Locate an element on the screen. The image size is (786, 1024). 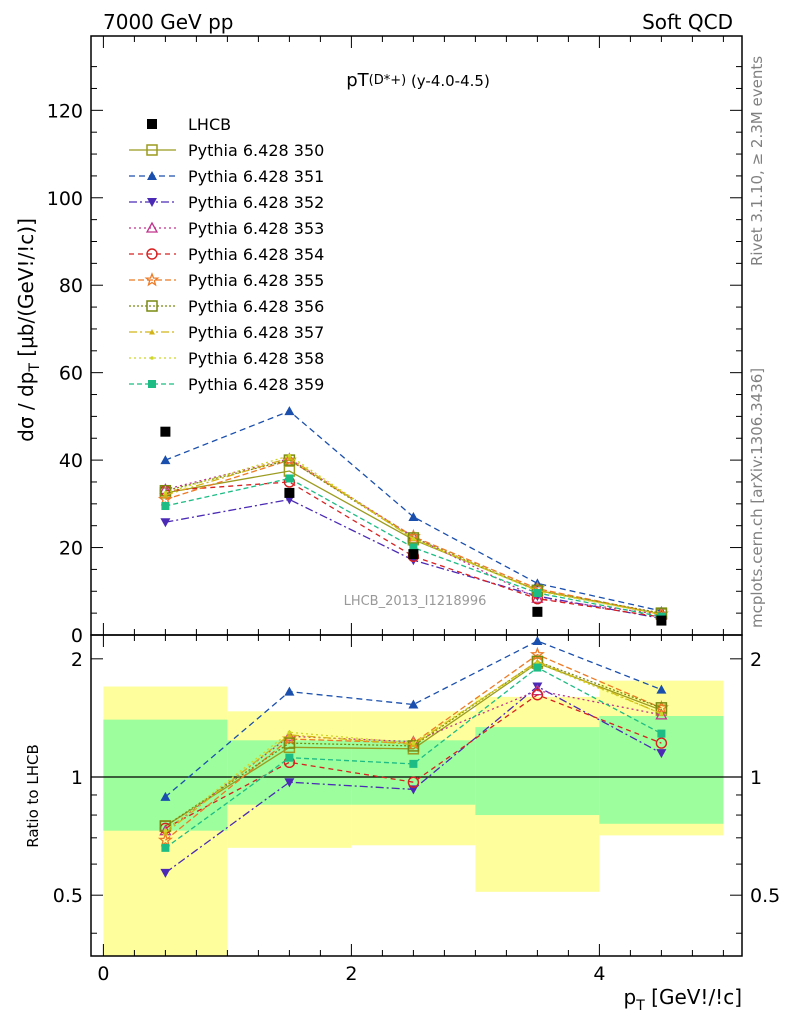
y-tick-label: 100 is located at coordinates (65, 199).